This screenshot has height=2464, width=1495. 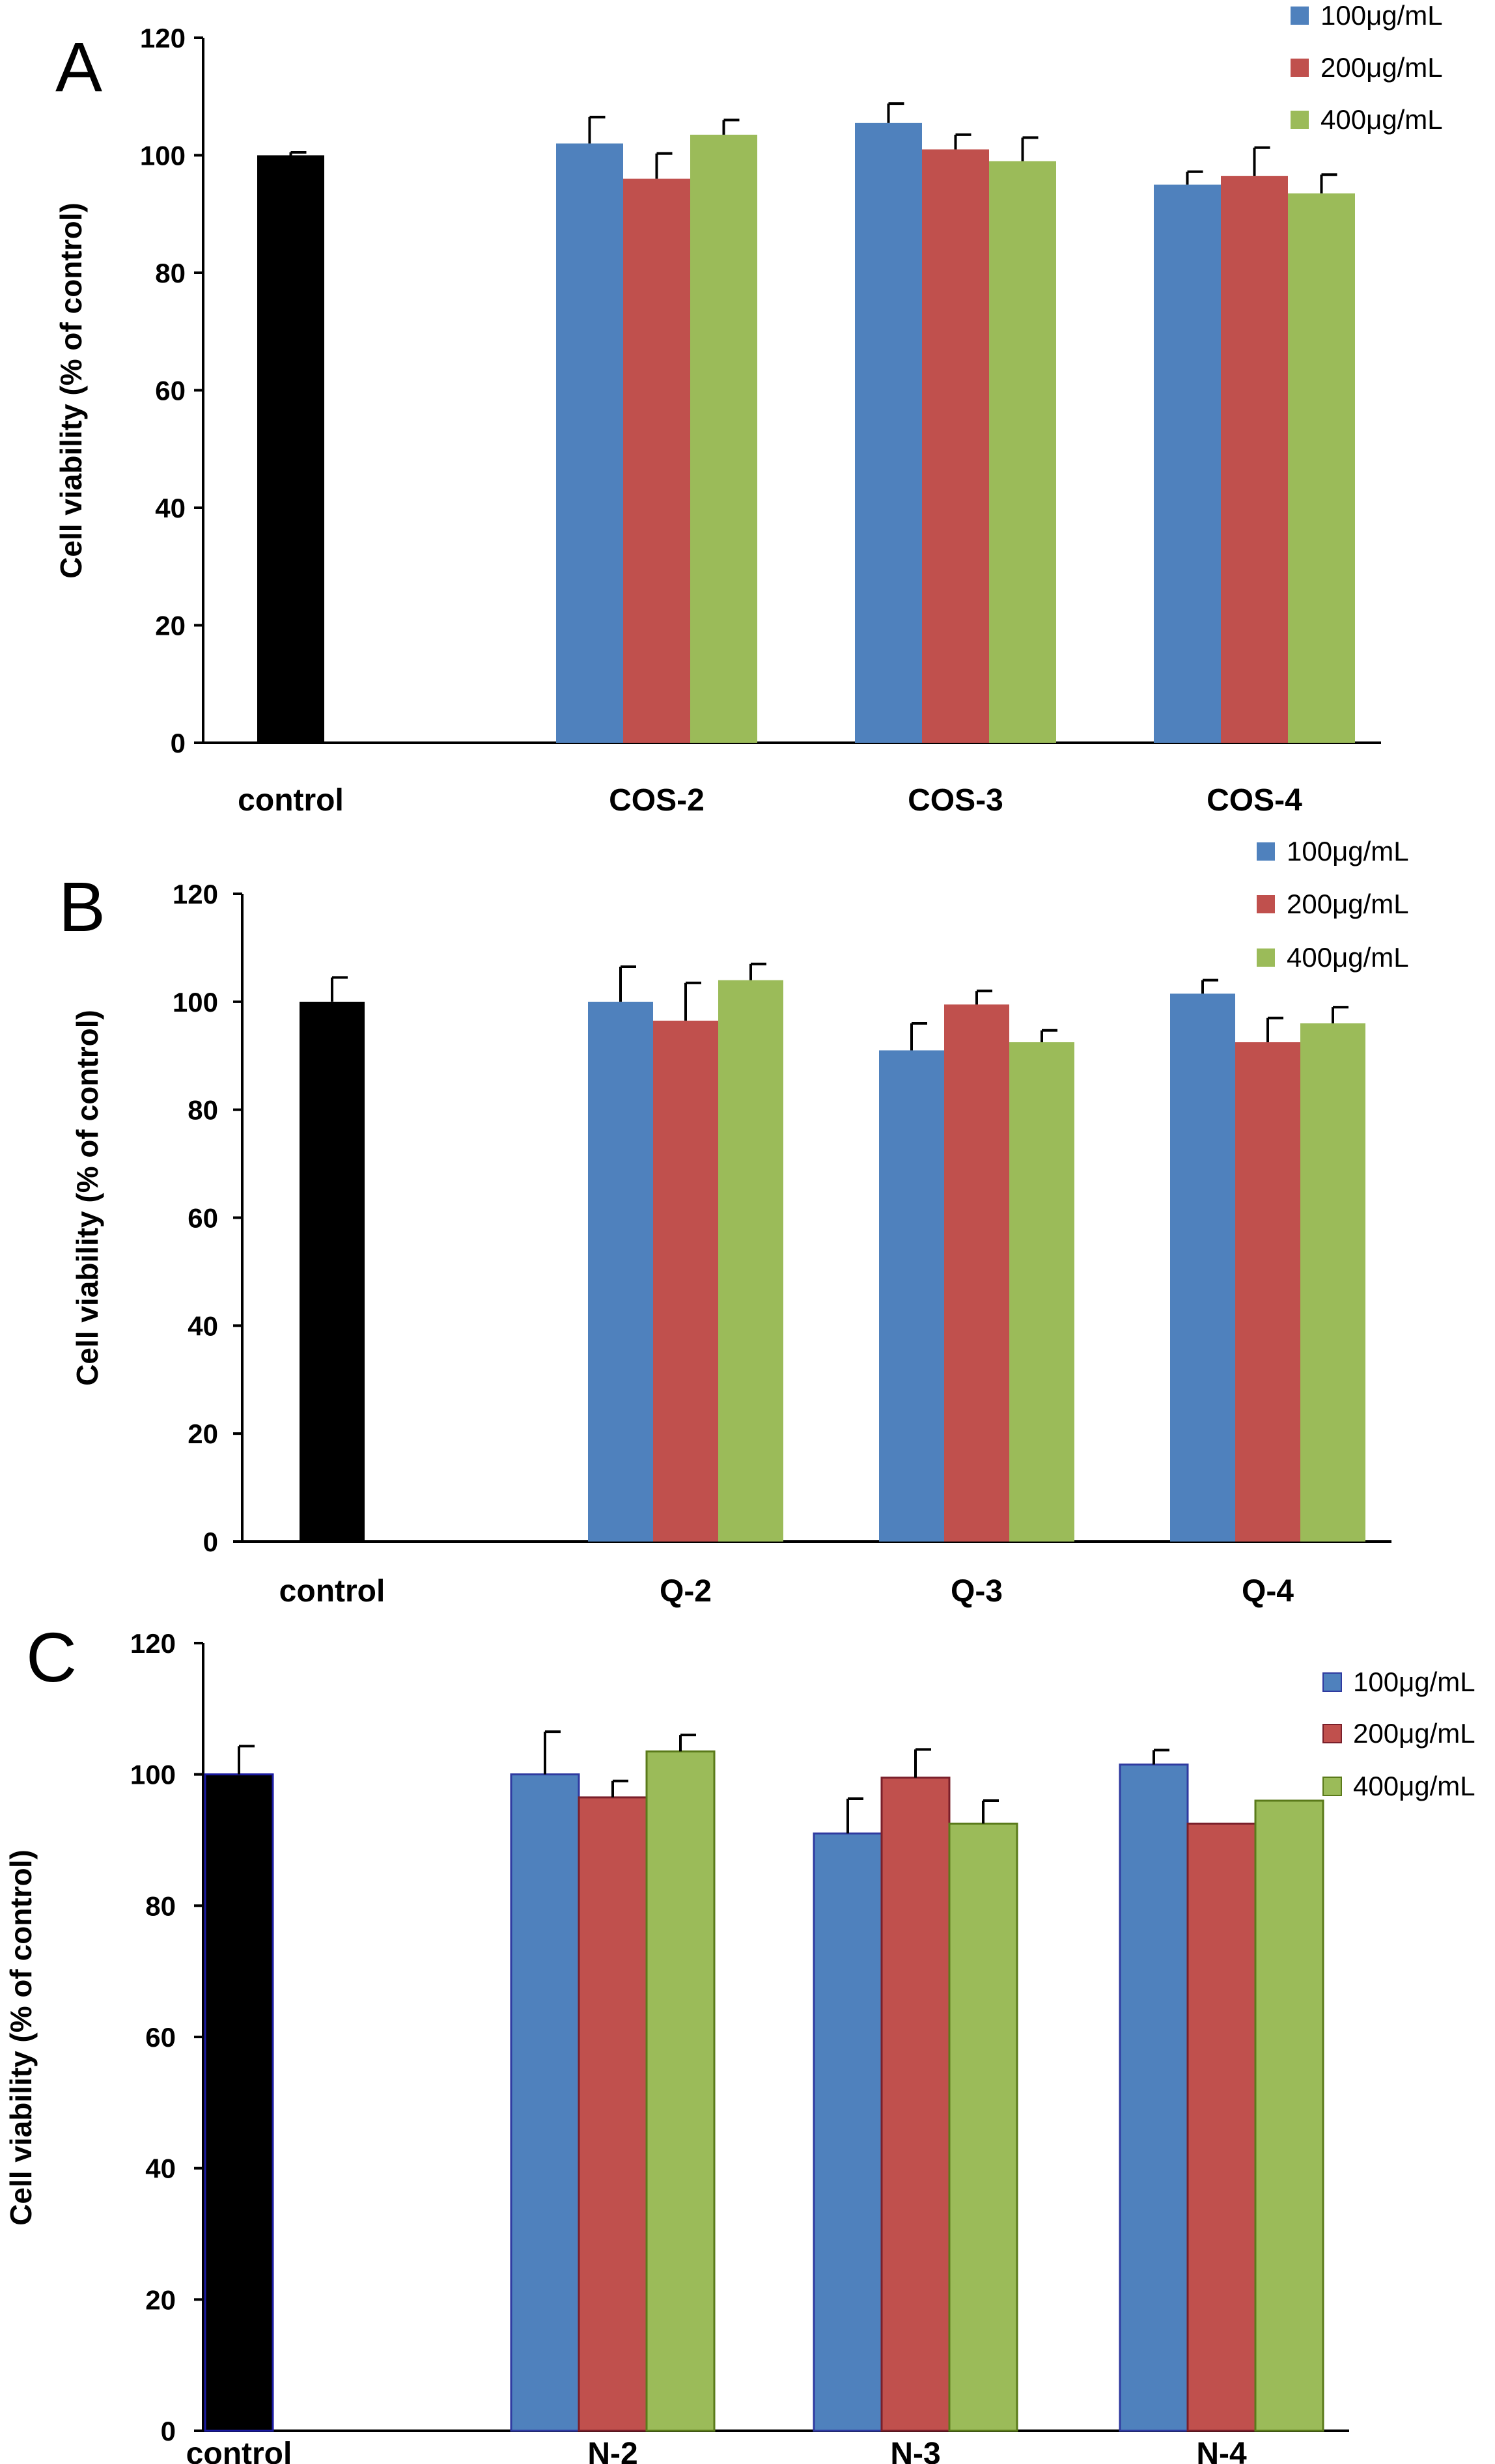 I want to click on bar-n-4-100-g-ml, so click(x=1154, y=2098).